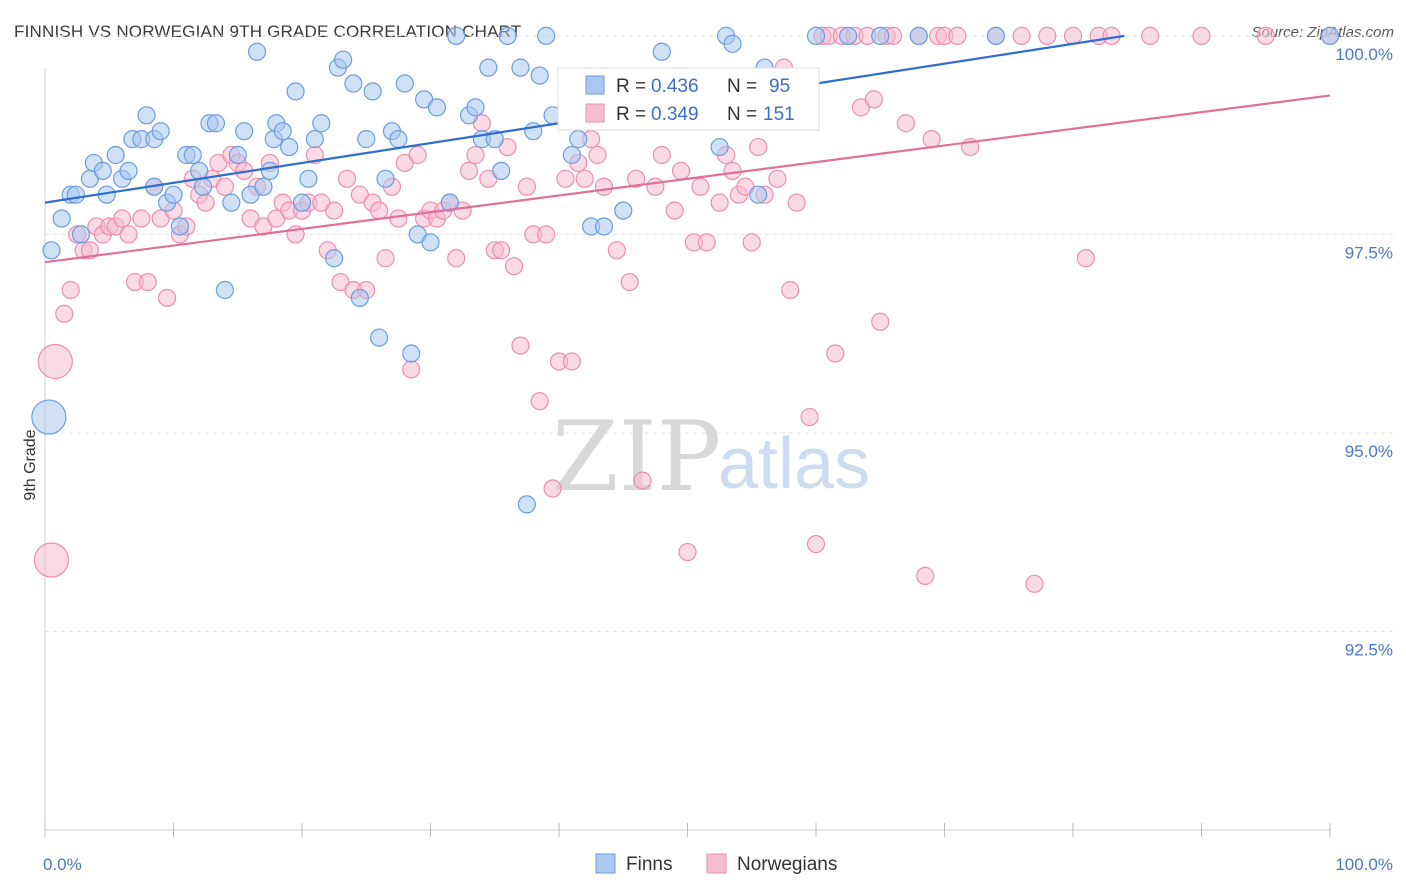  What do you see at coordinates (1364, 54) in the screenshot?
I see `y-tick-label: 100.0%` at bounding box center [1364, 54].